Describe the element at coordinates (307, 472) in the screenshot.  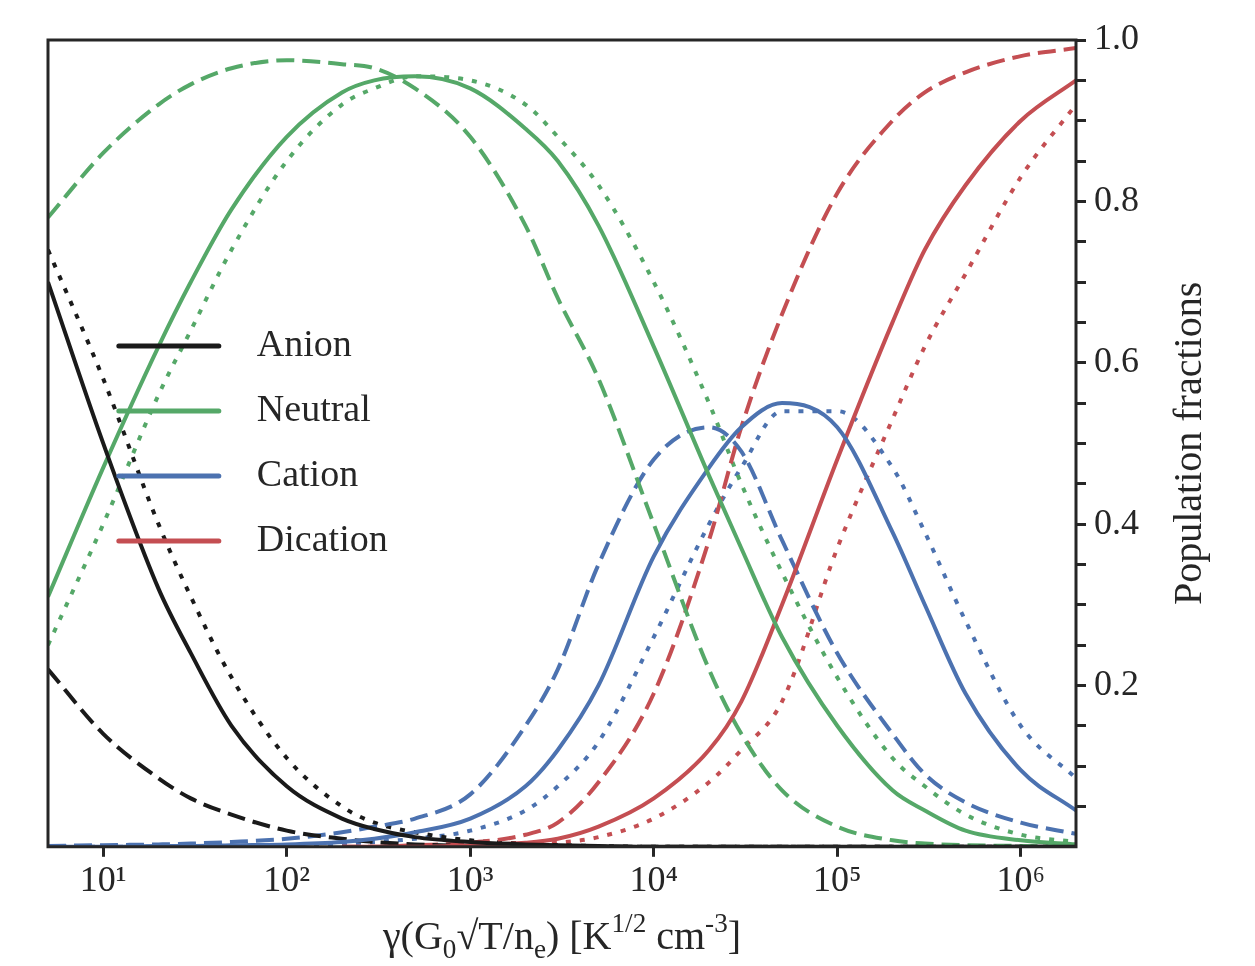
I see `legend-label: Cation` at that location.